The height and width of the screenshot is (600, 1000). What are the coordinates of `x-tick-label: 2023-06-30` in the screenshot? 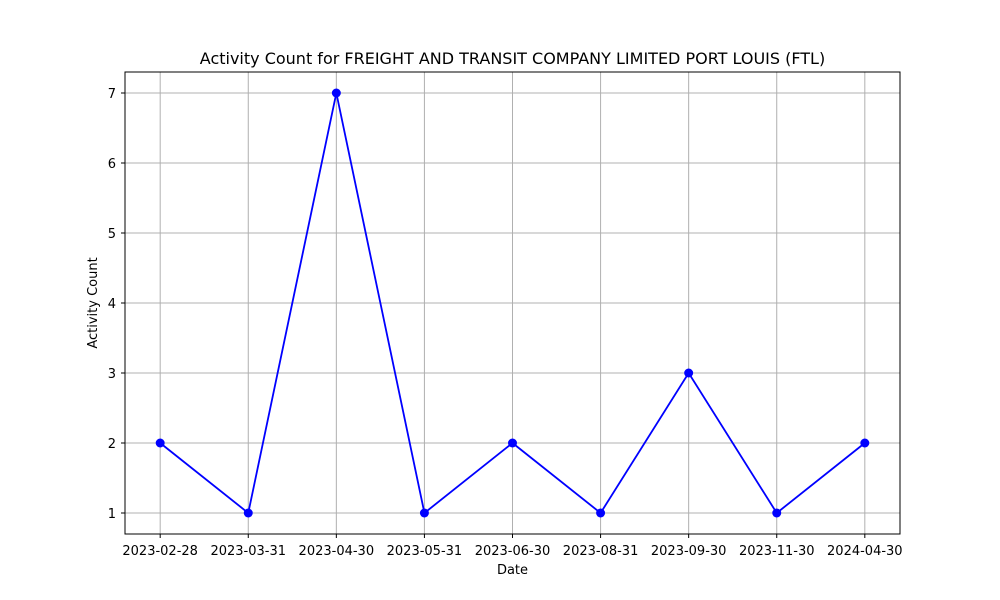 It's located at (513, 551).